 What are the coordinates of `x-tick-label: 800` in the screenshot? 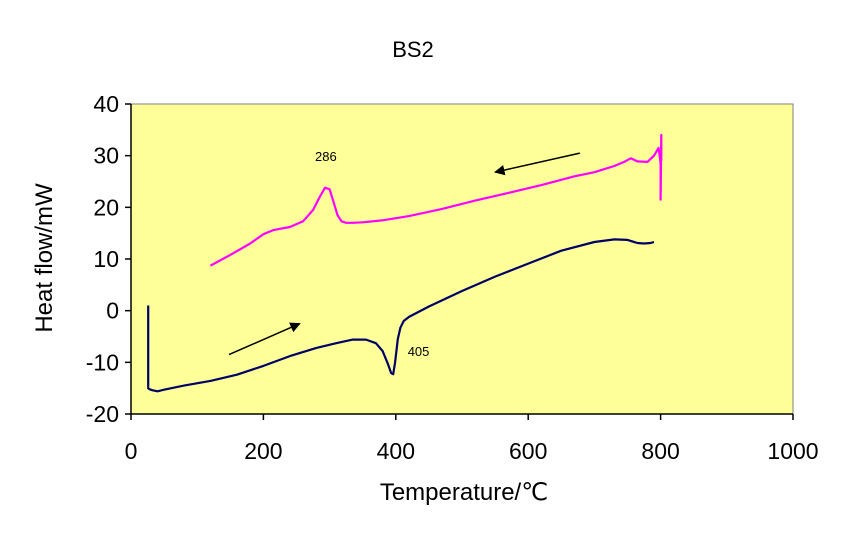 It's located at (660, 451).